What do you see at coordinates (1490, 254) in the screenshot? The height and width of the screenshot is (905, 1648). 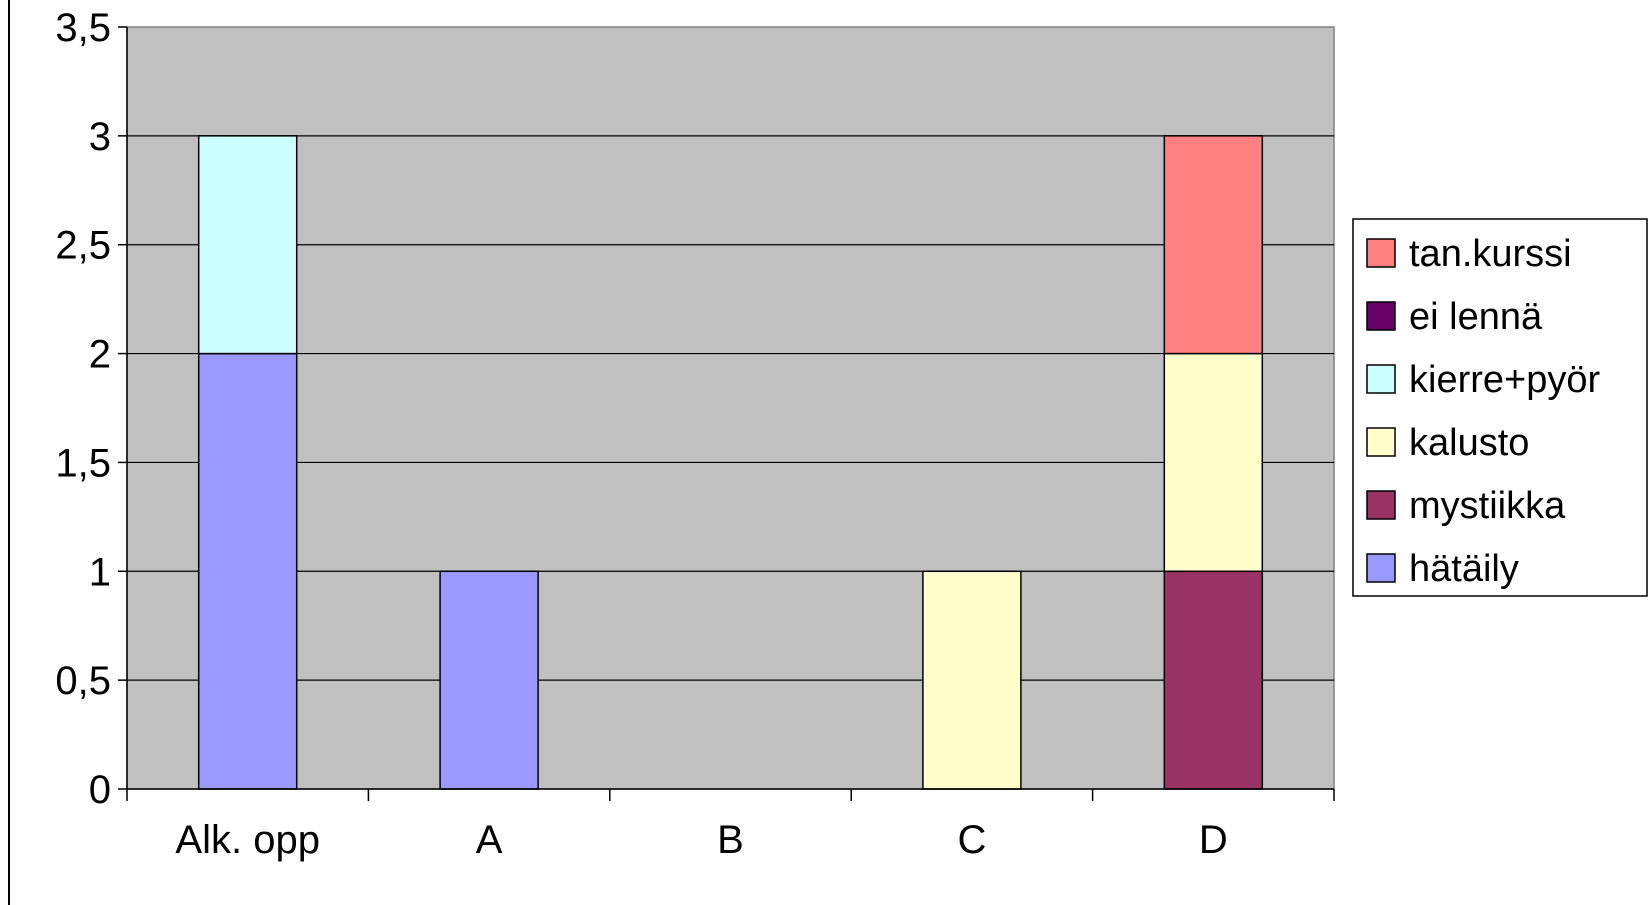 I see `legend-label: tan.kurssi` at bounding box center [1490, 254].